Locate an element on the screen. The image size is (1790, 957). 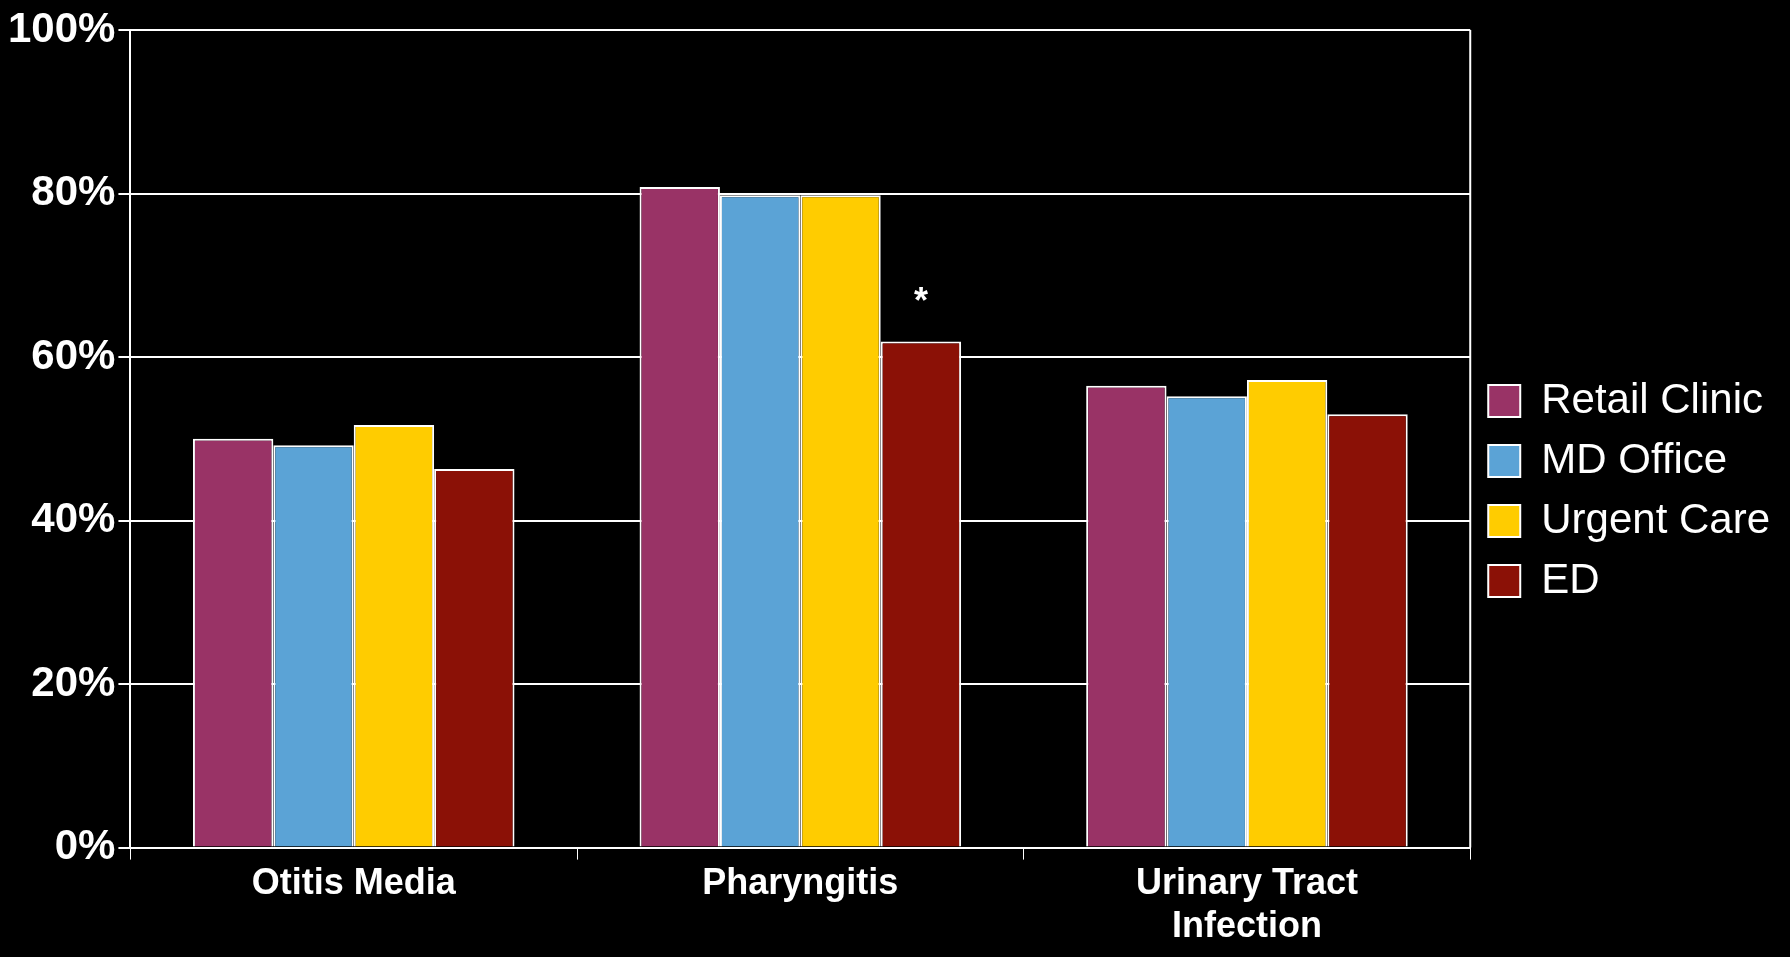
annotation: * is located at coordinates (920, 301).